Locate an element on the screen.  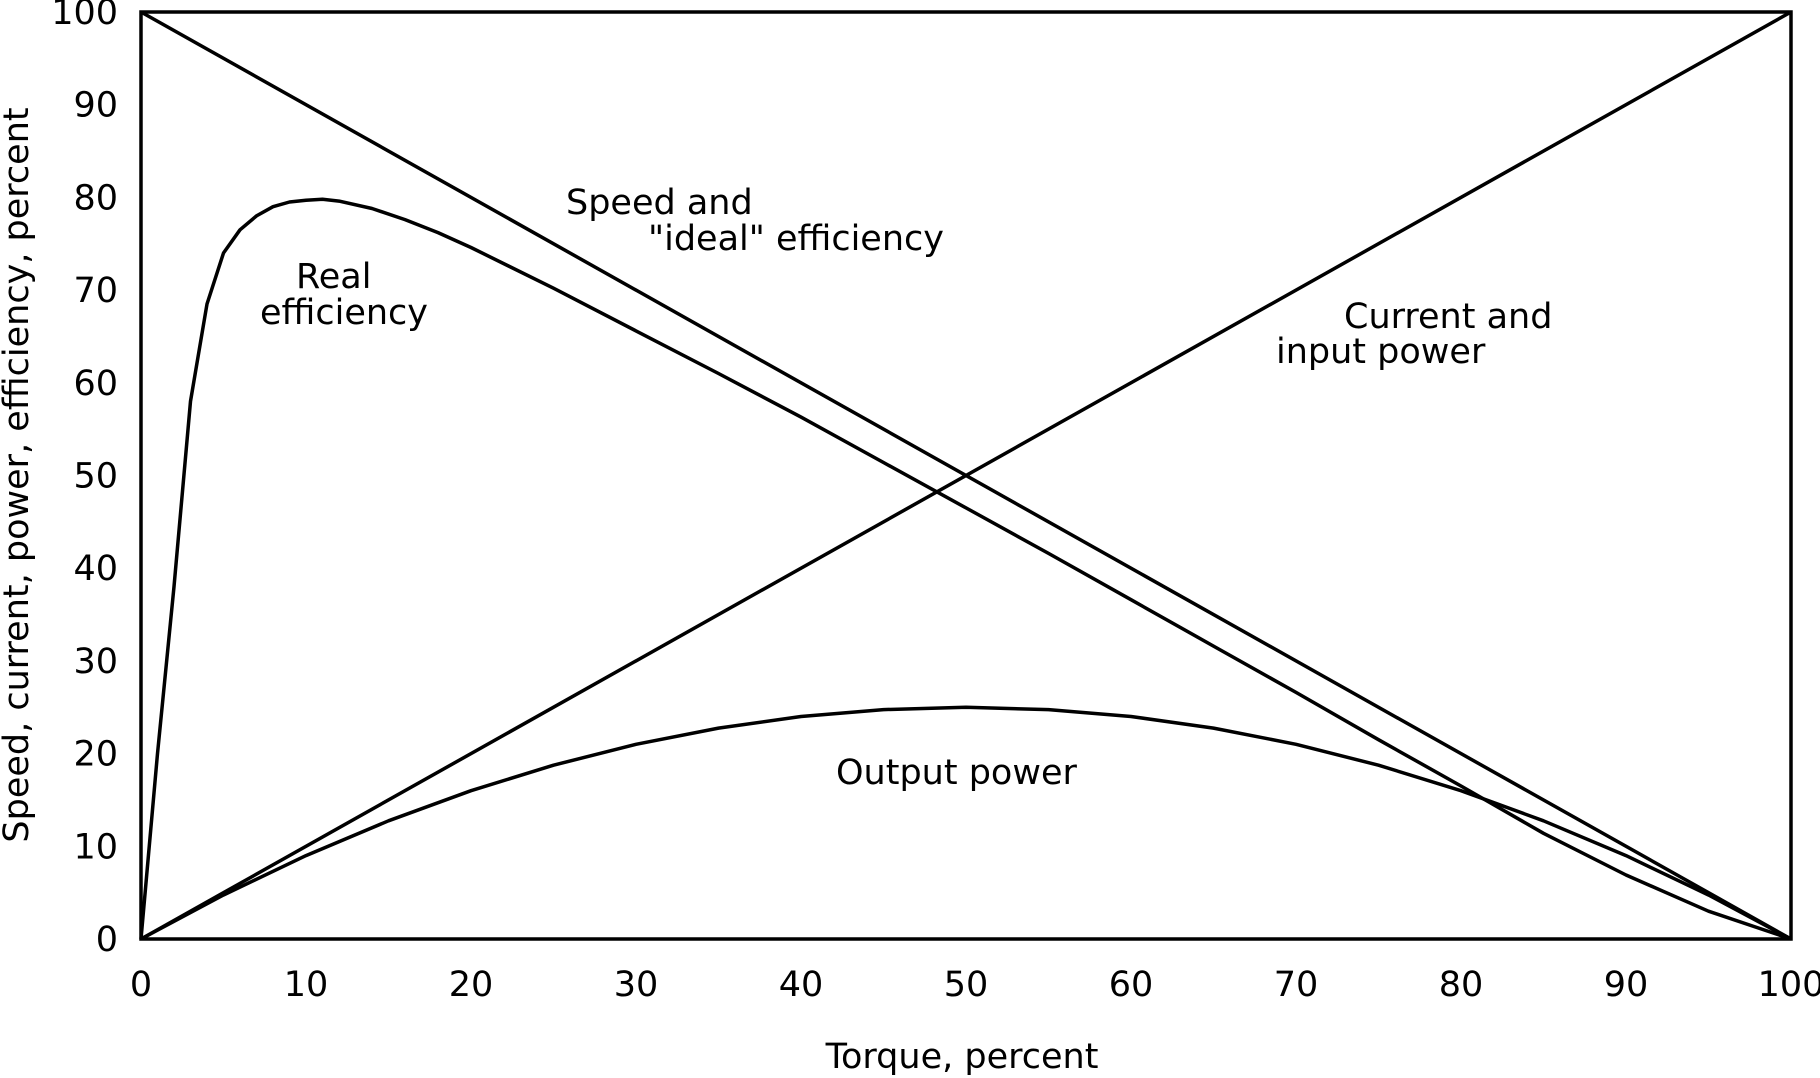
annotation-current: Current and is located at coordinates (1448, 317).